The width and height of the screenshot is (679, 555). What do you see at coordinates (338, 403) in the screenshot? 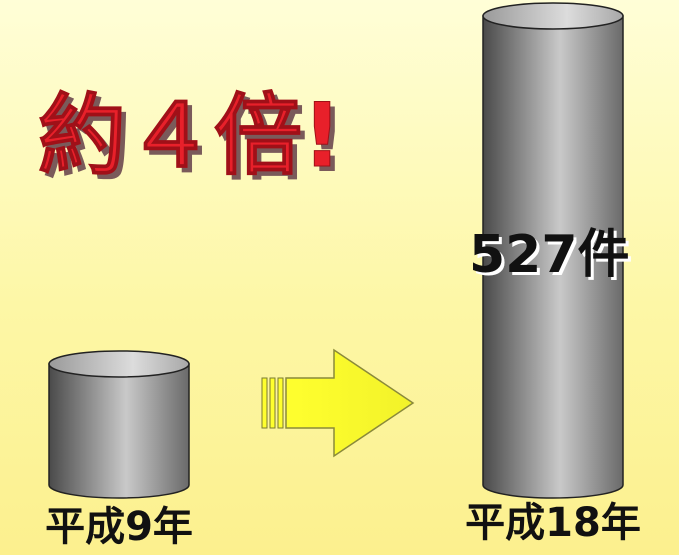
I see `arrow-right-icon` at bounding box center [338, 403].